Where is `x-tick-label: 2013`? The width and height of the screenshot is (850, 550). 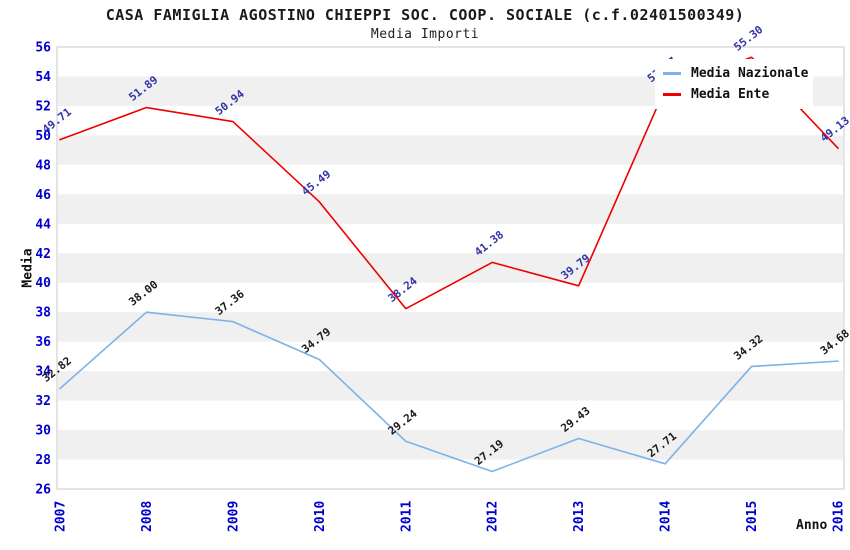
x-tick-label: 2013 is located at coordinates (579, 516).